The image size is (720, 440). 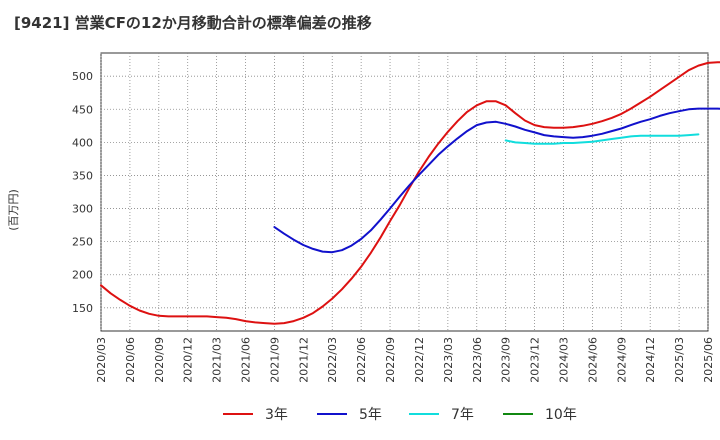 What do you see at coordinates (679, 360) in the screenshot?
I see `x-tick-label: 2025/03` at bounding box center [679, 360].